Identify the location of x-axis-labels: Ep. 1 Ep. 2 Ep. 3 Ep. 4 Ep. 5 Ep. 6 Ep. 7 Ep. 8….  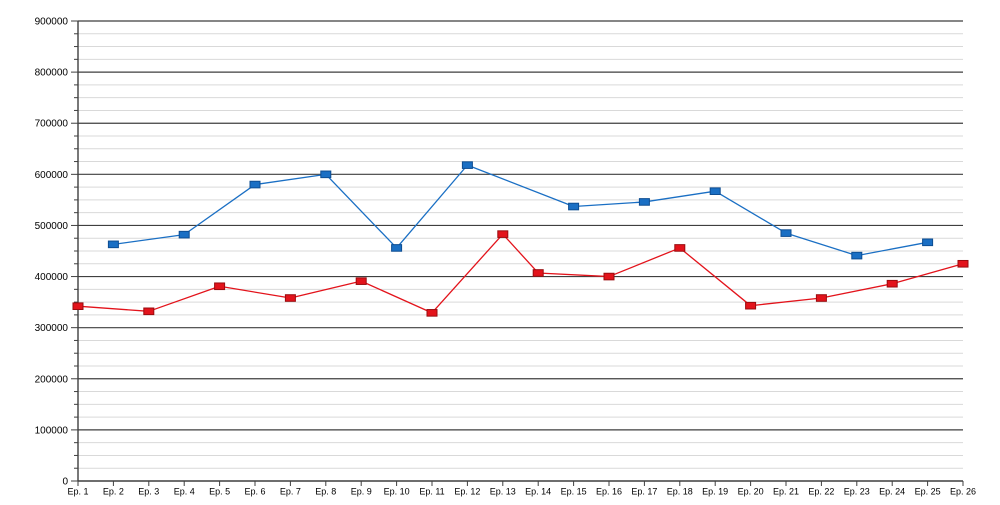
(521, 492).